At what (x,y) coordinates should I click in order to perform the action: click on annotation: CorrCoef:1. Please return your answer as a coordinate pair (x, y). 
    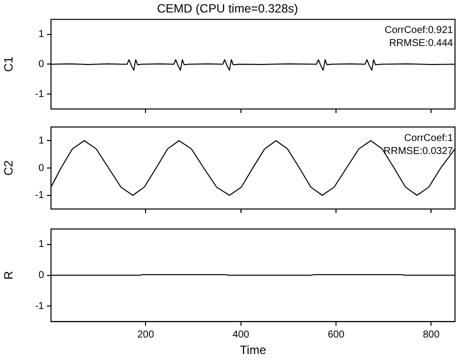
    Looking at the image, I should click on (429, 138).